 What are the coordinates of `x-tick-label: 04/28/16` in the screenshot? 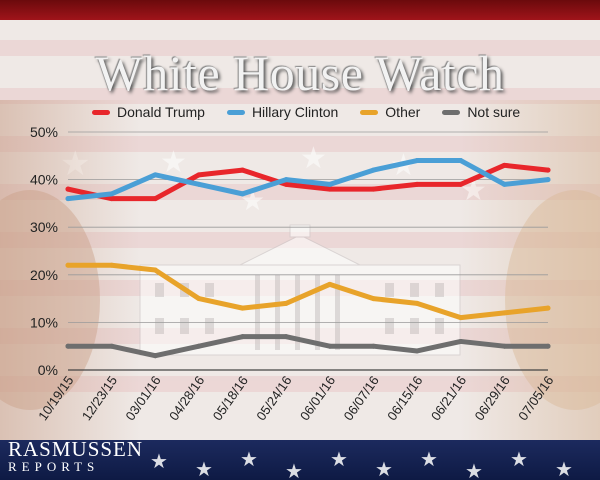 It's located at (186, 398).